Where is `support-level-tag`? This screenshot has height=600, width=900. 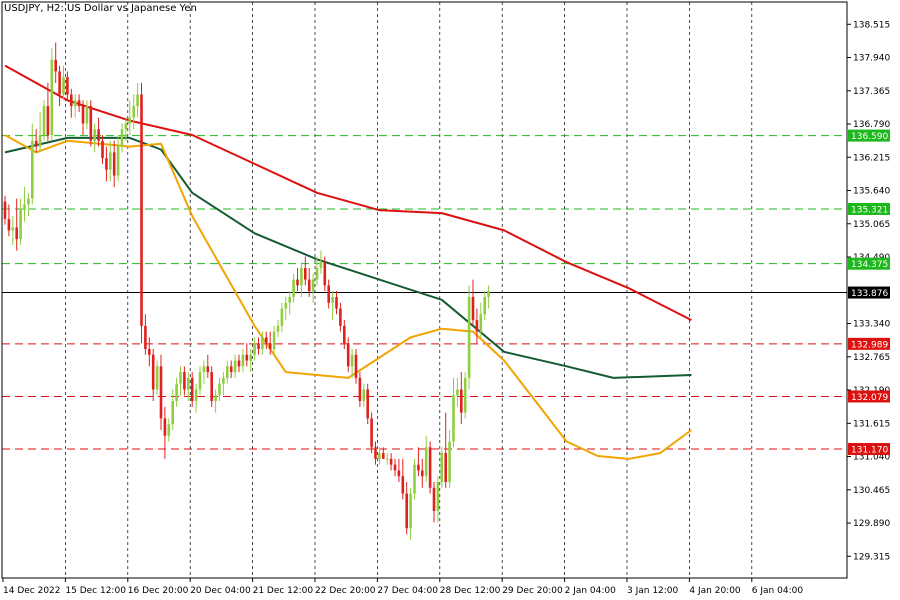
support-level-tag is located at coordinates (869, 449).